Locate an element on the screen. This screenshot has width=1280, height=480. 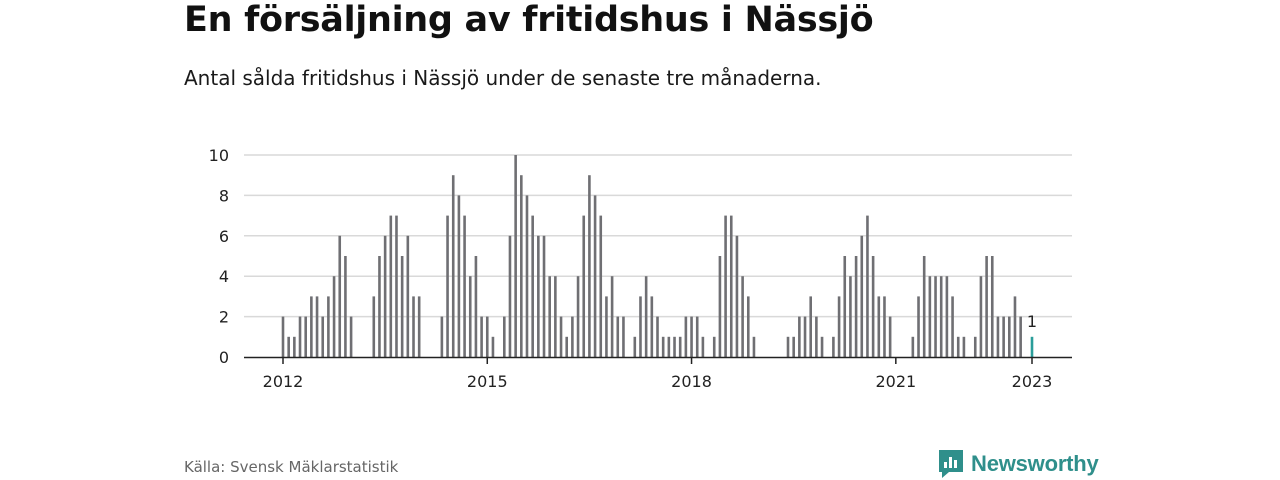
x-tick-label: 2015 is located at coordinates (487, 381).